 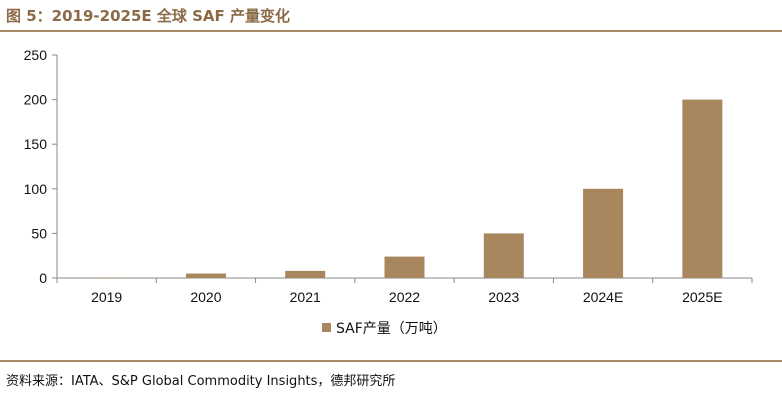 I want to click on x-tick-label: 2022, so click(x=404, y=297).